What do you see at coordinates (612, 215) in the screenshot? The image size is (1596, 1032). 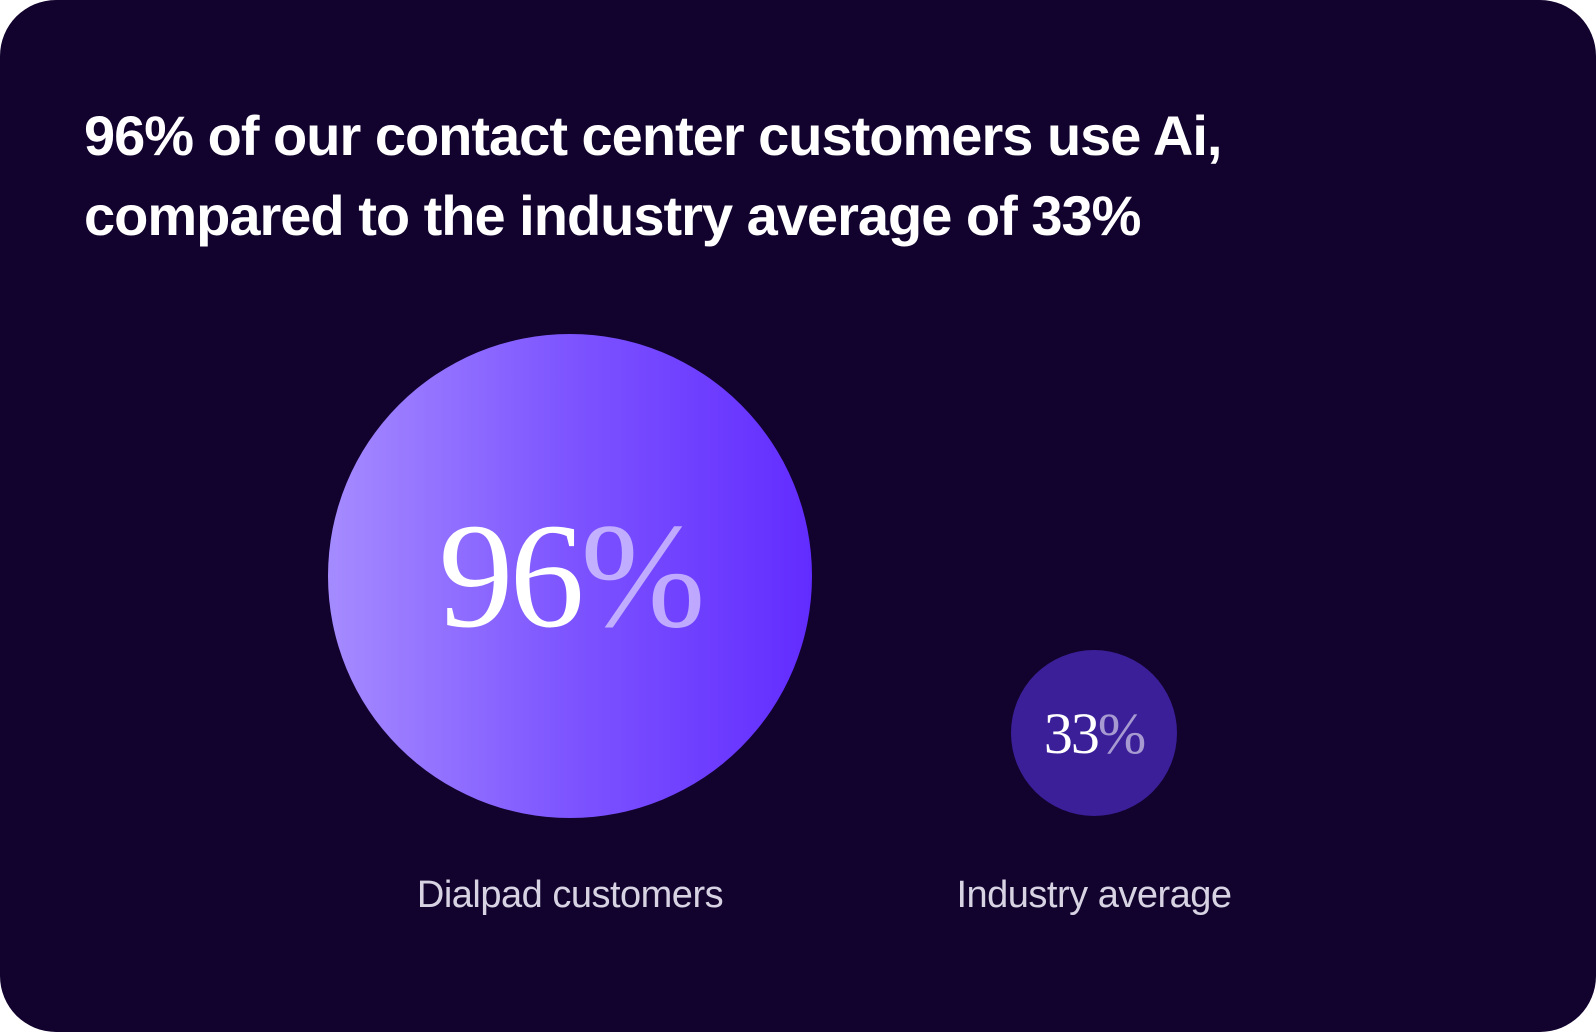 I see `headline-line-2: compared to the industry average of 33%` at bounding box center [612, 215].